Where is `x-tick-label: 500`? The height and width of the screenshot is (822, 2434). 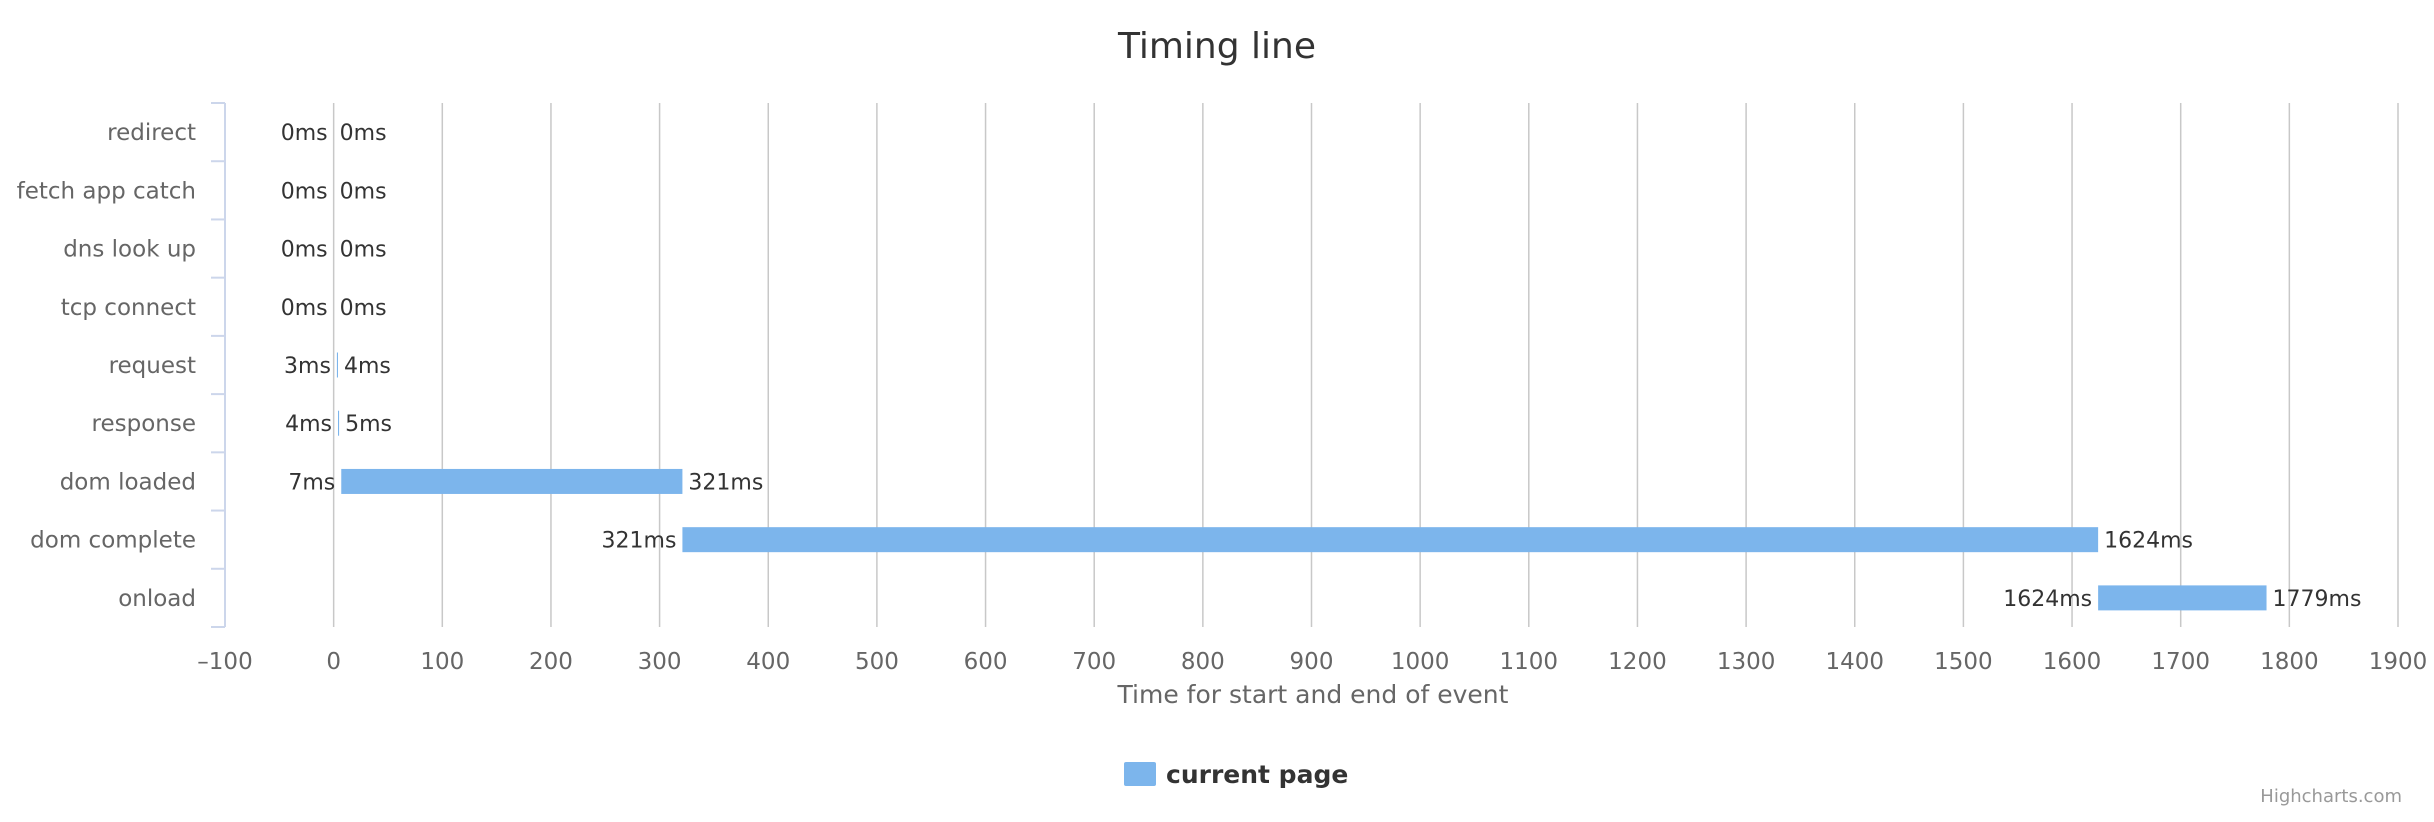 x-tick-label: 500 is located at coordinates (877, 662).